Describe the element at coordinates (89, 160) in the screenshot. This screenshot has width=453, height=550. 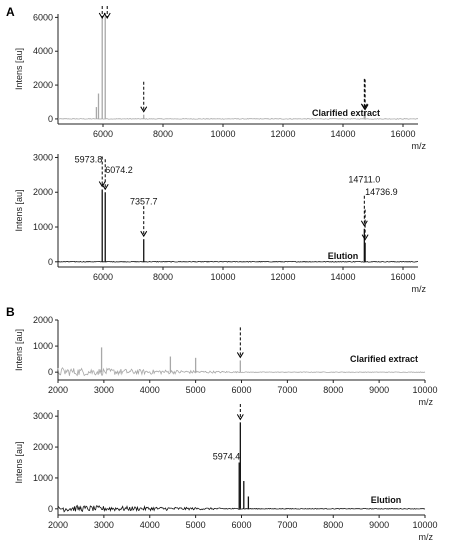
I see `peak-label: 5973.8` at that location.